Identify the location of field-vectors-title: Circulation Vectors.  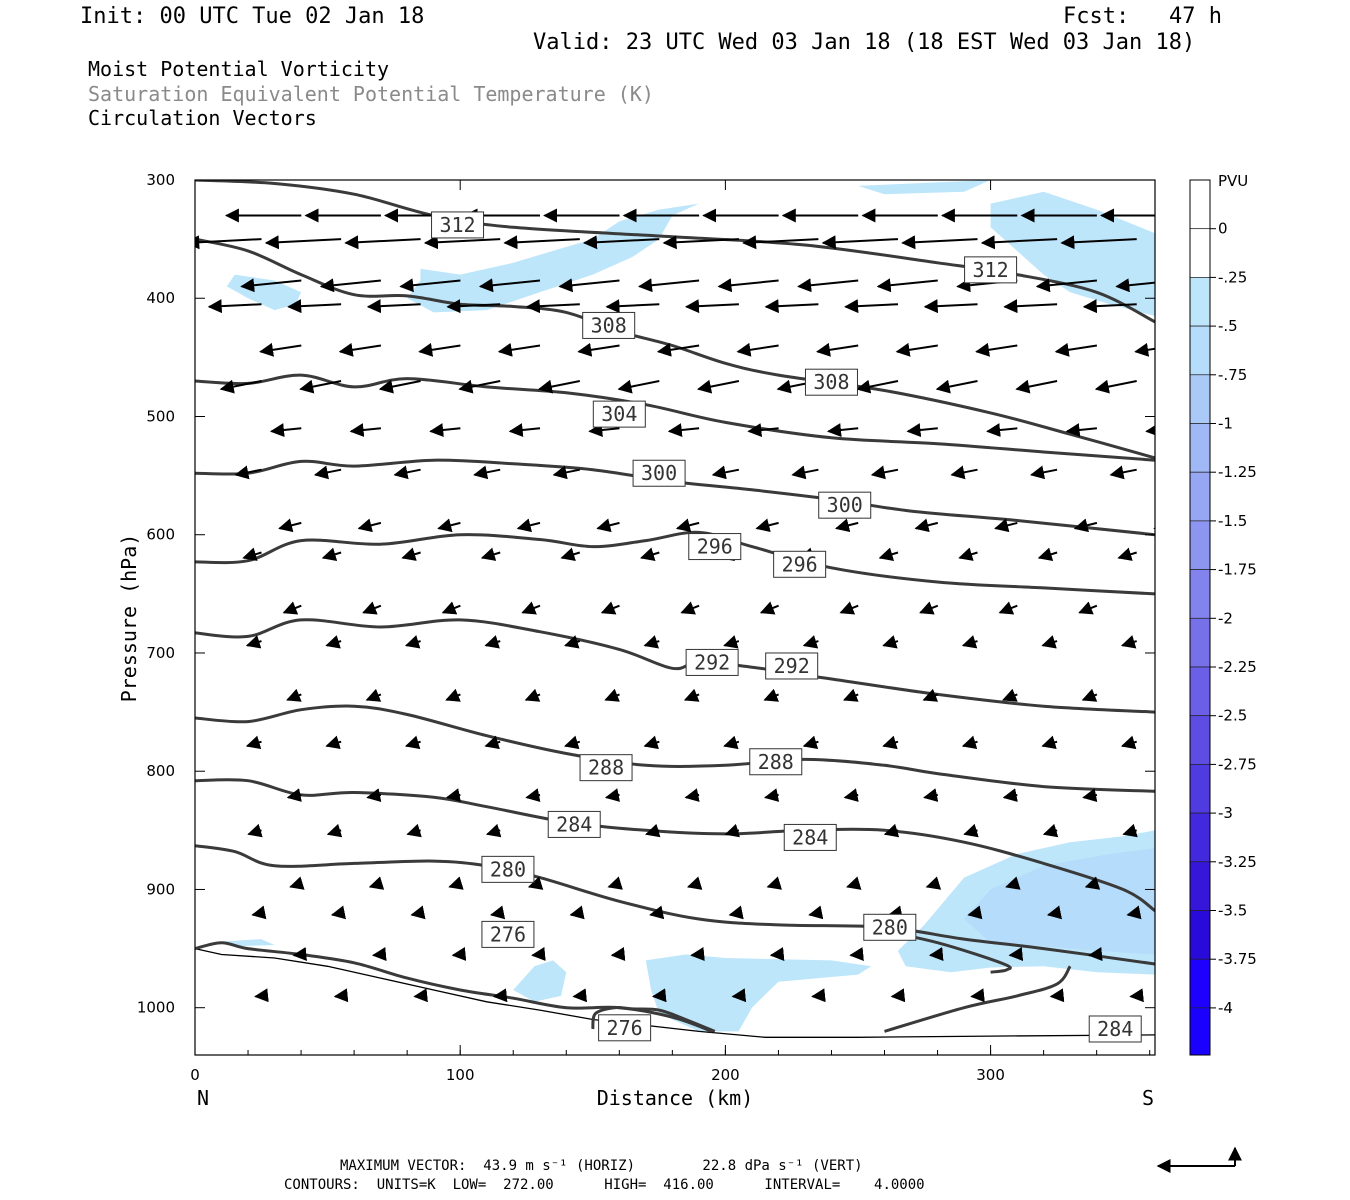
(202, 118).